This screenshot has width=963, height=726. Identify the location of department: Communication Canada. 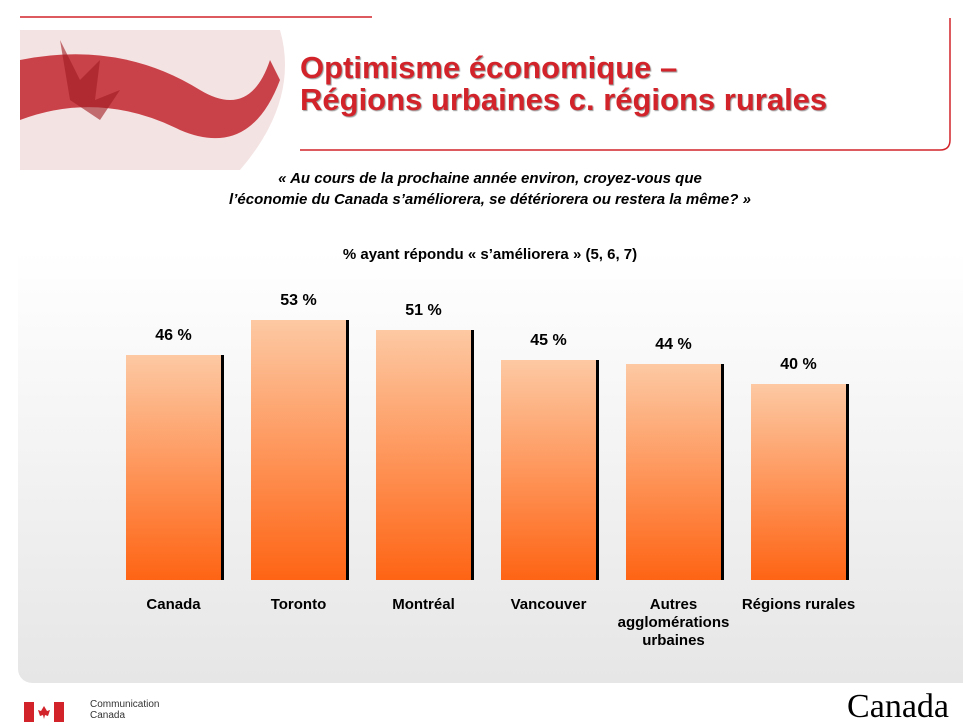
(124, 710).